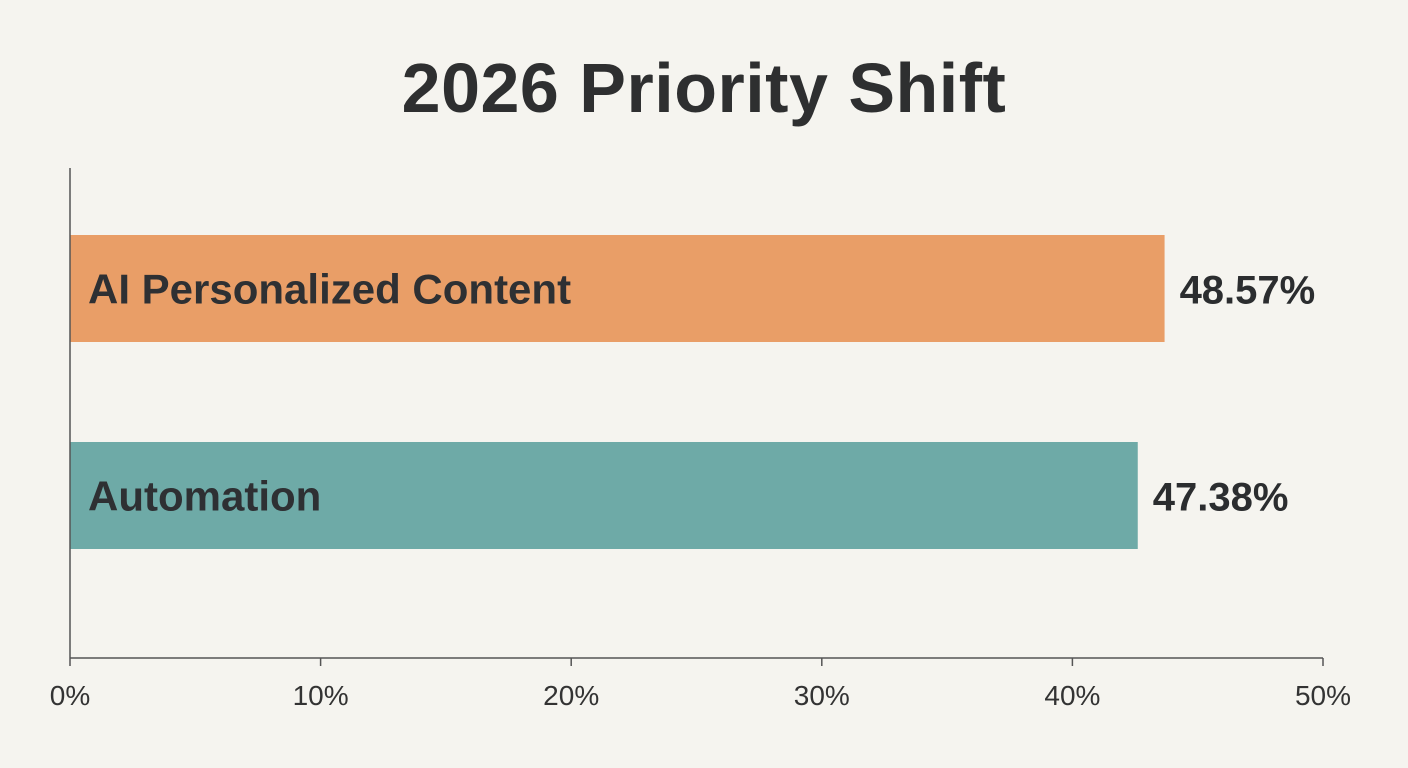 The width and height of the screenshot is (1408, 768). What do you see at coordinates (700, 684) in the screenshot?
I see `x-axis-ticks: 0% 10% 20% 30% 40% 50%` at bounding box center [700, 684].